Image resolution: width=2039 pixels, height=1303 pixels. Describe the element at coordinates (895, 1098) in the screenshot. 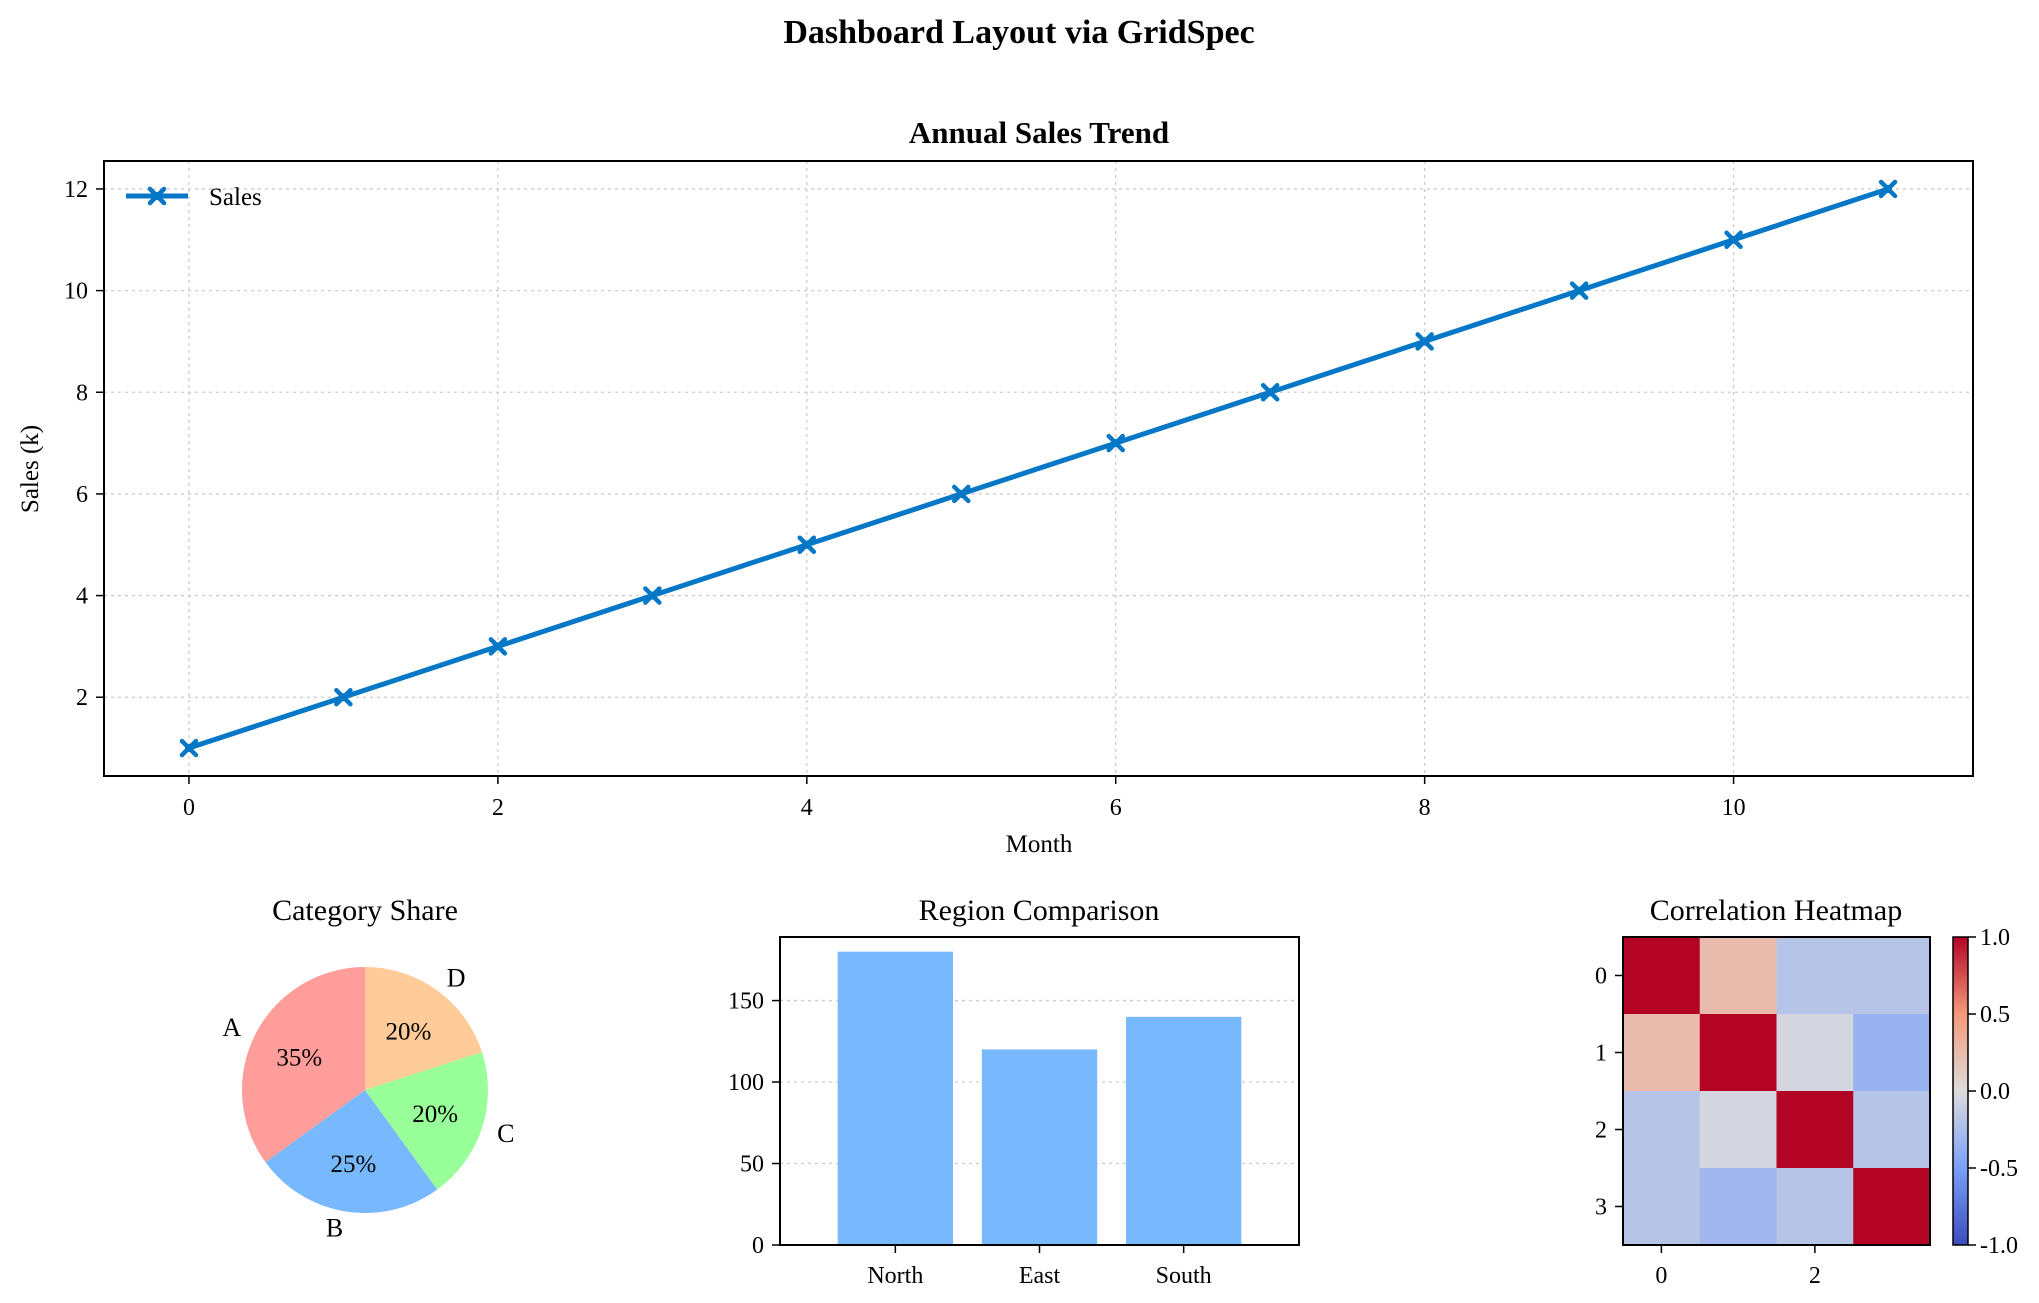

I see `bar-north` at that location.